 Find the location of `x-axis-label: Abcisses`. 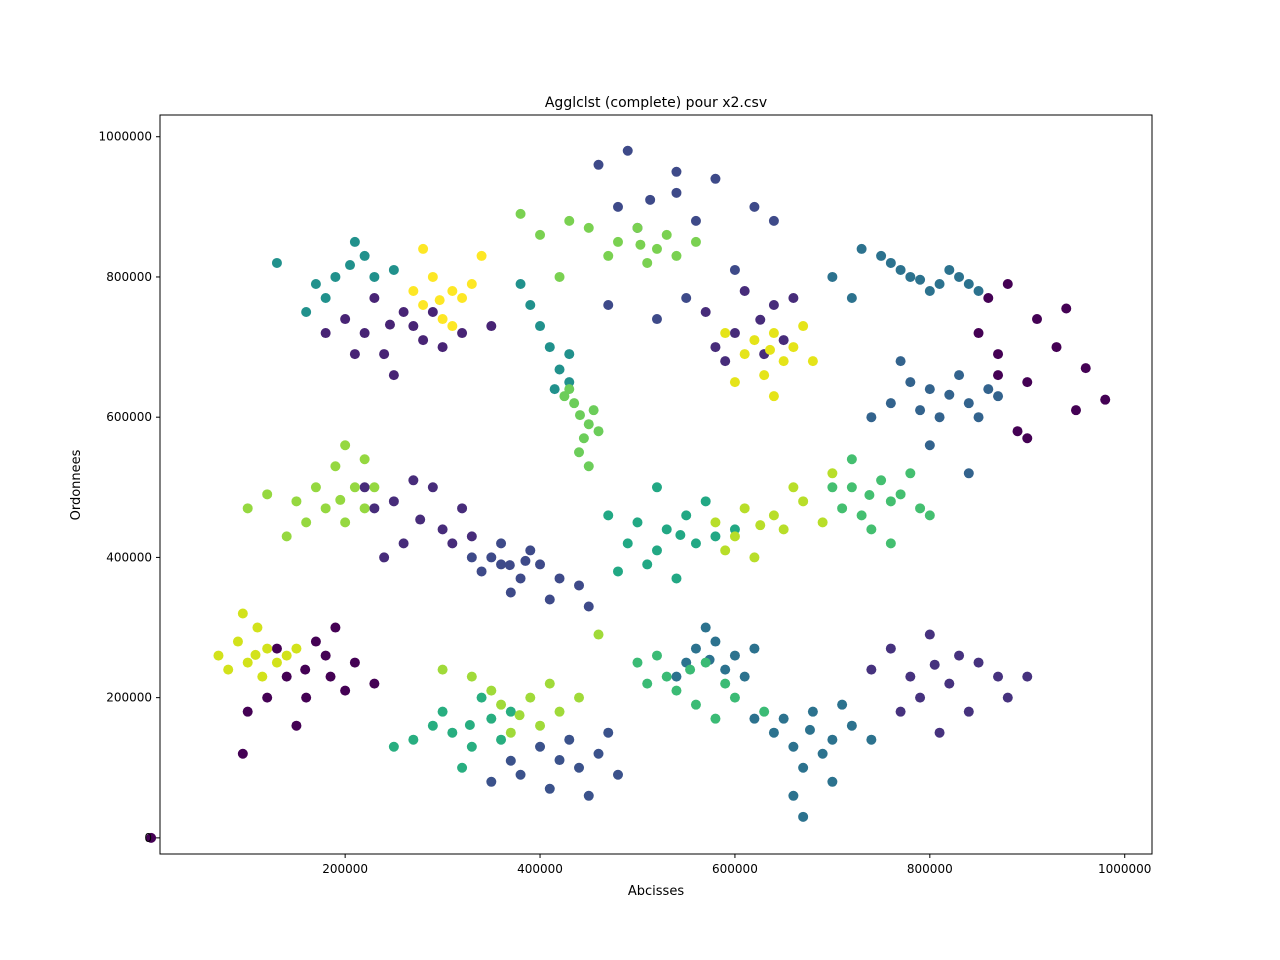

x-axis-label: Abcisses is located at coordinates (656, 891).